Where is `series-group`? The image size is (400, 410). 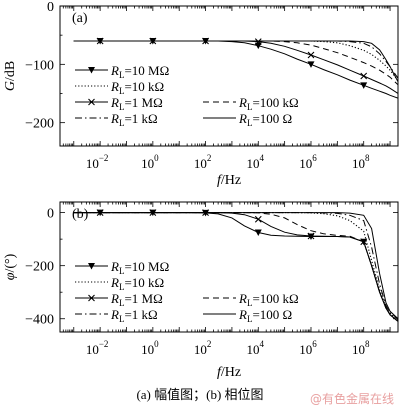 series-group is located at coordinates (235, 68).